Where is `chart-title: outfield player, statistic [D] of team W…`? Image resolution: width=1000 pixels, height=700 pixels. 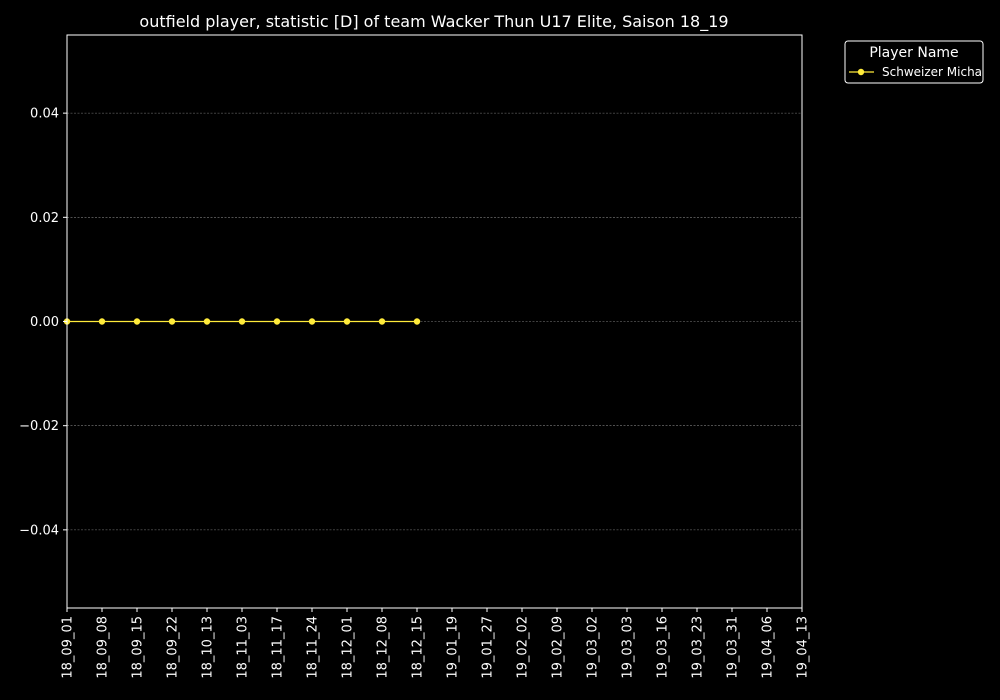 chart-title: outfield player, statistic [D] of team W… is located at coordinates (433, 22).